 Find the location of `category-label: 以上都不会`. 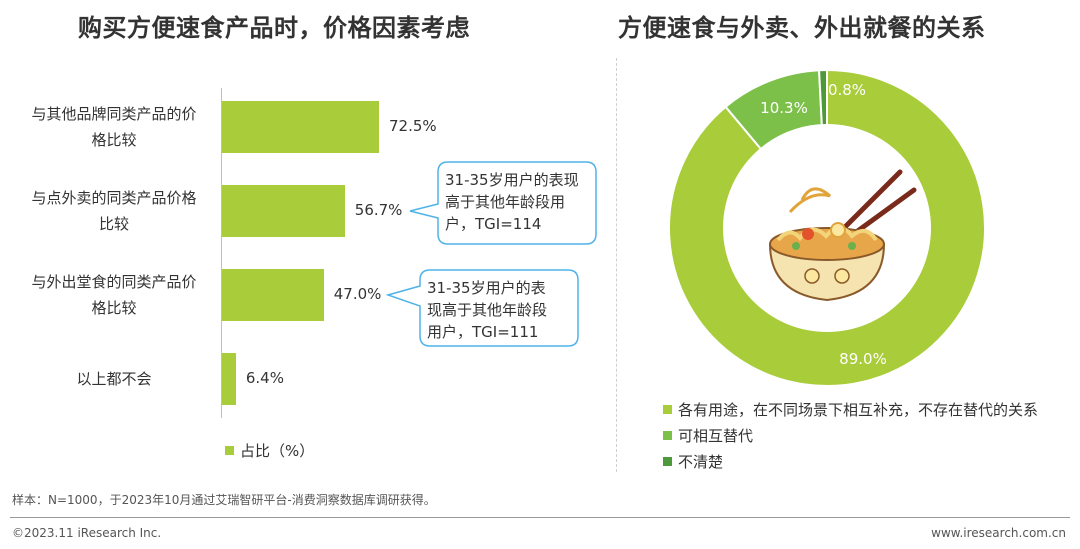

category-label: 以上都不会 is located at coordinates (114, 379).